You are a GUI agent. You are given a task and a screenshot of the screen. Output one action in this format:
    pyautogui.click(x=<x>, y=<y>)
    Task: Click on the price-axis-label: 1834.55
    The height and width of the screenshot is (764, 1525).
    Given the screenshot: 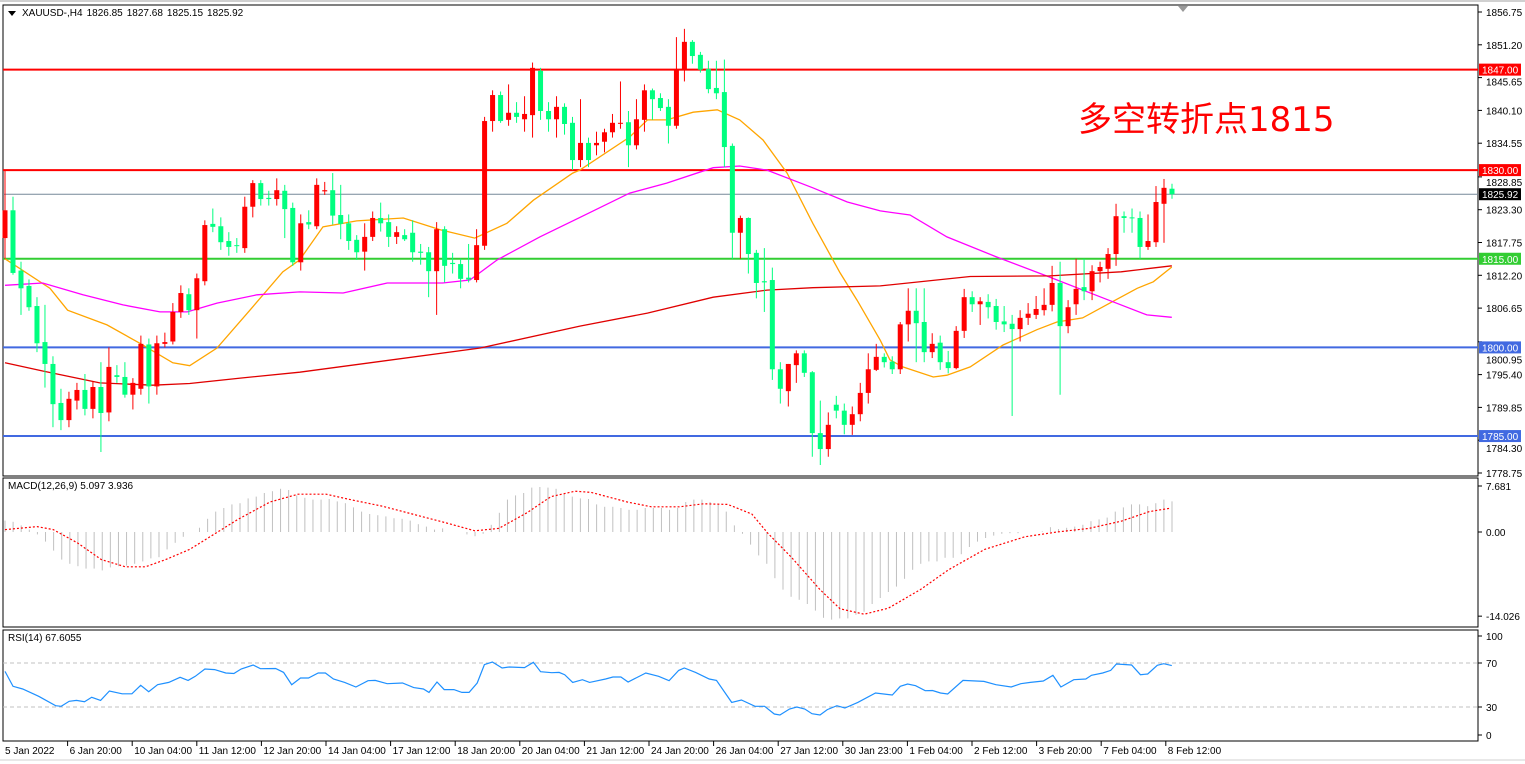 What is the action you would take?
    pyautogui.click(x=1504, y=144)
    